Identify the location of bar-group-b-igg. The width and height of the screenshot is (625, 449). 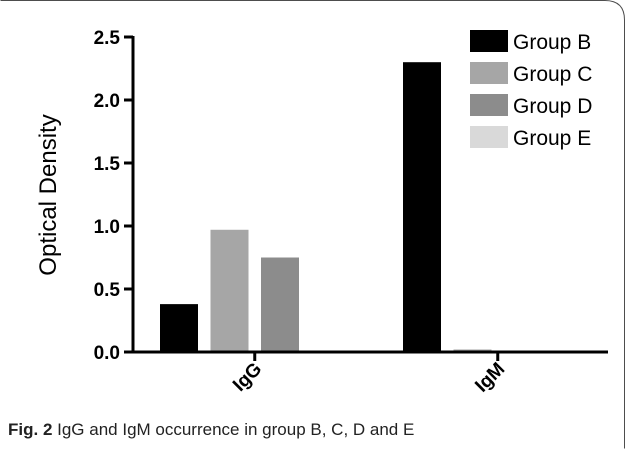
(179, 328).